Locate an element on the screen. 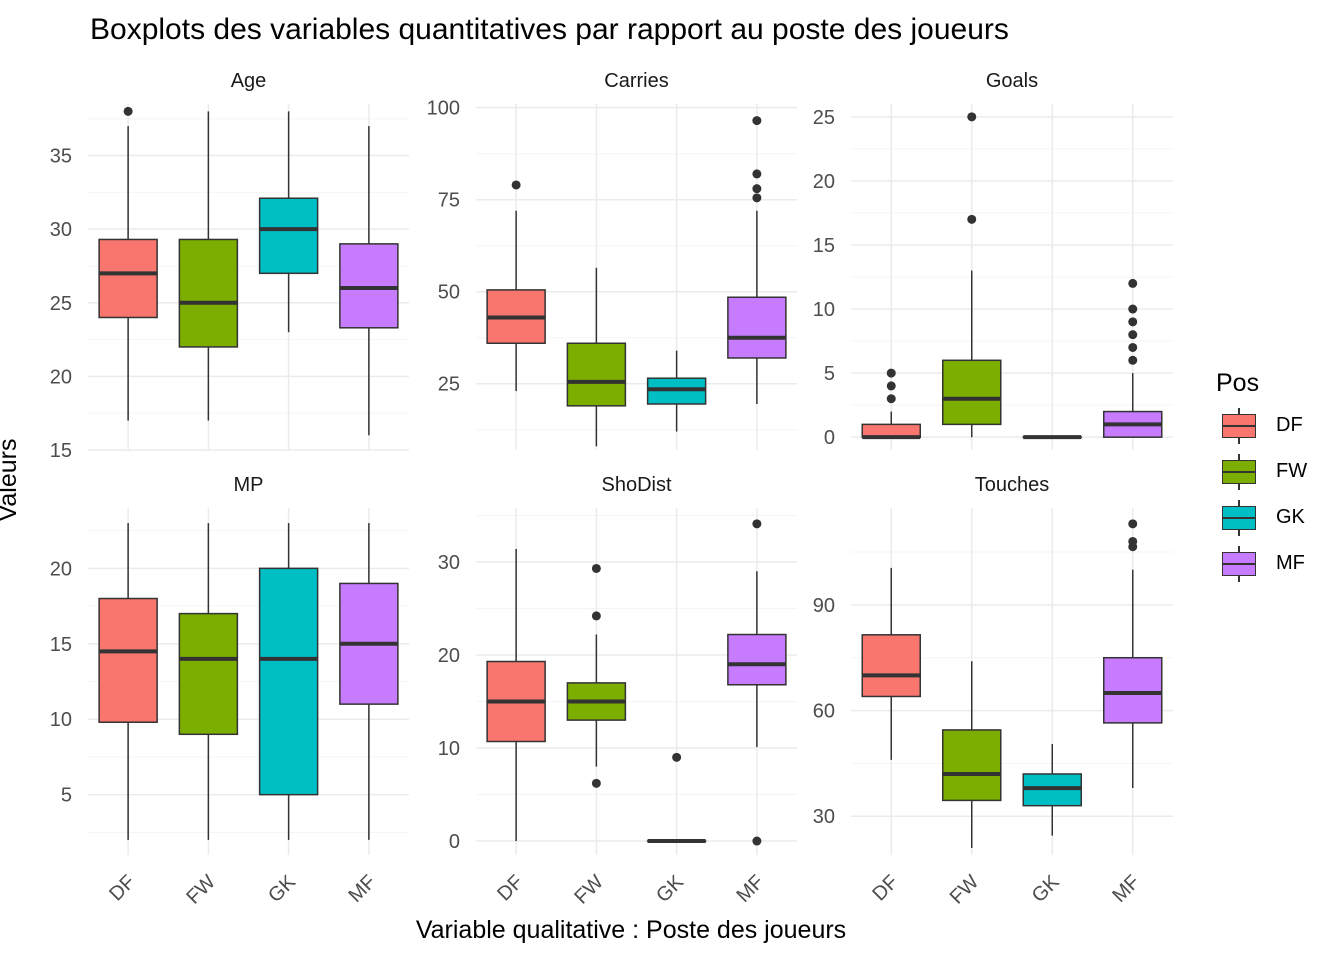  x-axis-title: Variable qualitative : Poste des joueurs is located at coordinates (631, 930).